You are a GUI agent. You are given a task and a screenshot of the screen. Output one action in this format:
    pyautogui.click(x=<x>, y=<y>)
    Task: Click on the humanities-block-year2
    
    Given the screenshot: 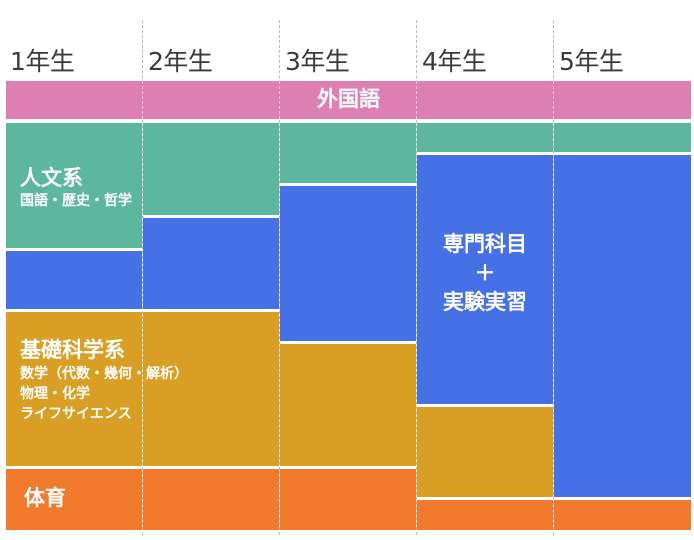 What is the action you would take?
    pyautogui.click(x=211, y=169)
    